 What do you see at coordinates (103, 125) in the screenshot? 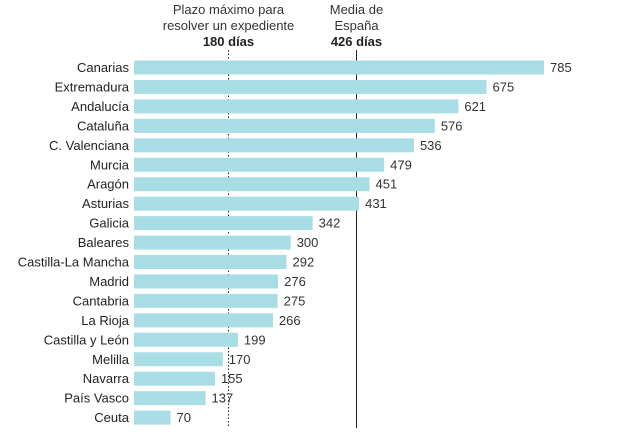
I see `category-label-cataluna: Cataluña` at bounding box center [103, 125].